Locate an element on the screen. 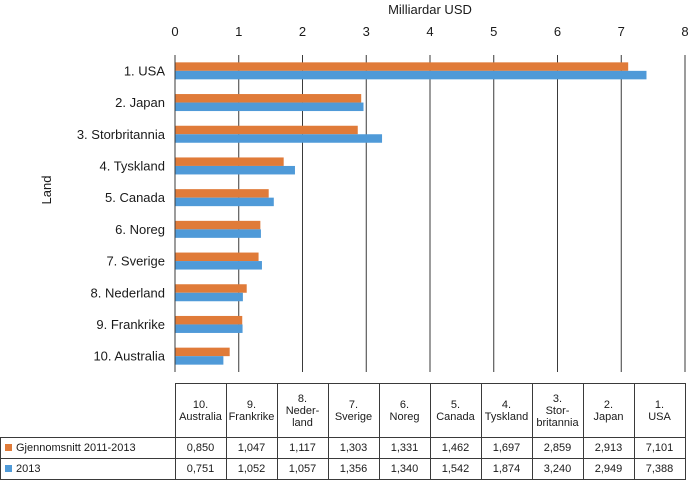 The width and height of the screenshot is (690, 489). category-label: 4. Tyskland is located at coordinates (132, 165).